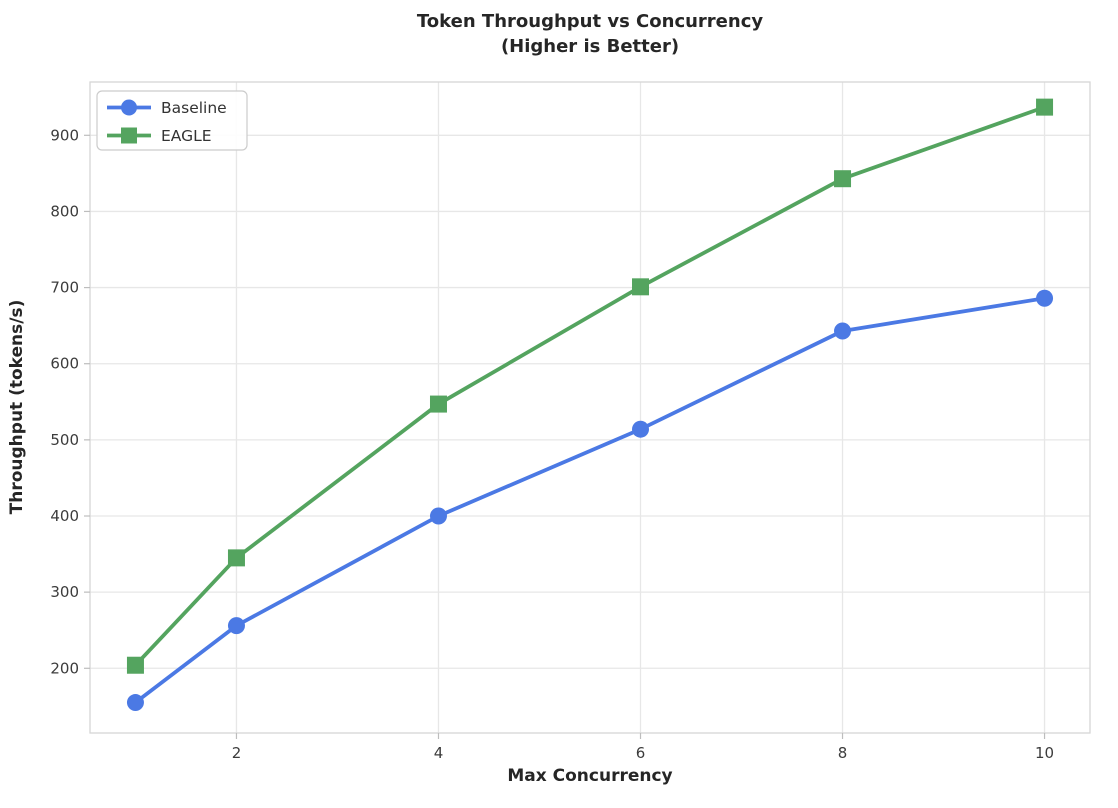  What do you see at coordinates (1044, 753) in the screenshot?
I see `x-tick-label: 10` at bounding box center [1044, 753].